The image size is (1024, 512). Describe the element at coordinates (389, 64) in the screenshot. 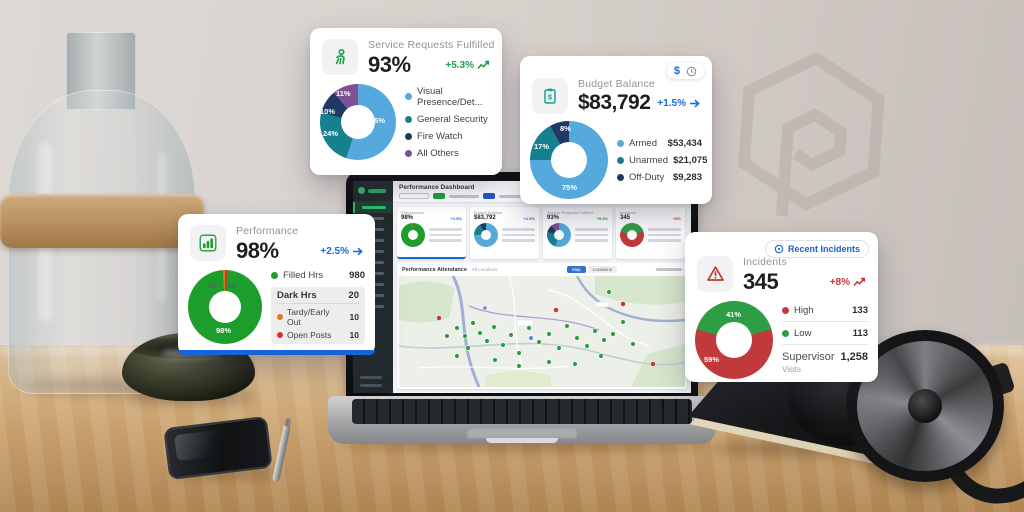

I see `card-value: 93%` at that location.